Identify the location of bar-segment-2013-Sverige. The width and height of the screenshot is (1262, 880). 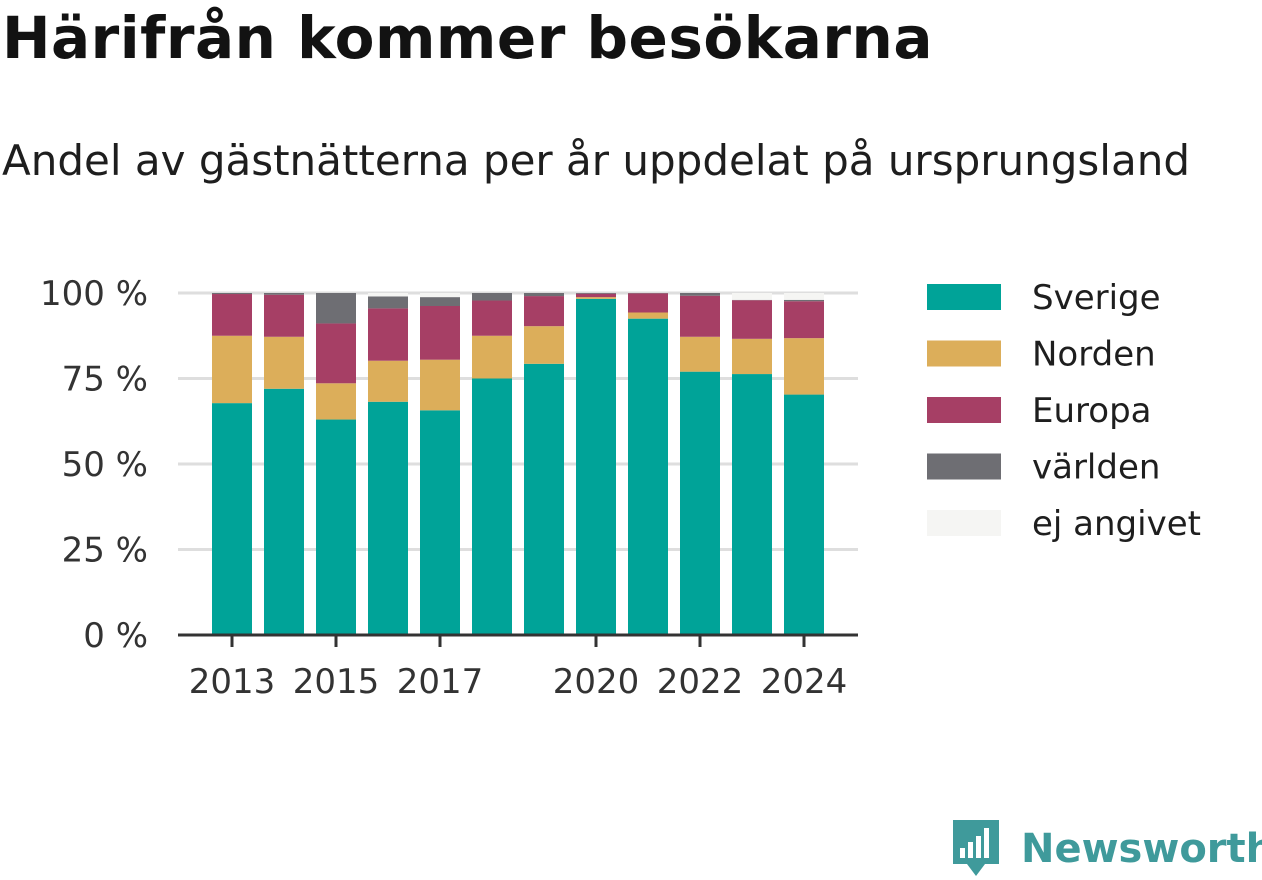
(232, 519).